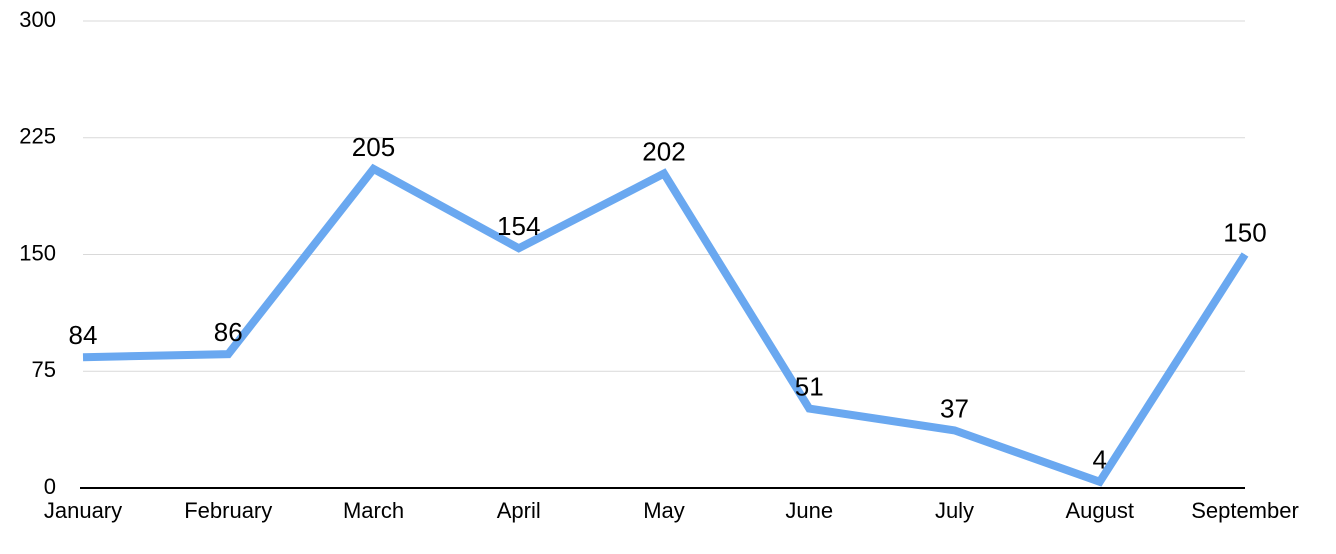  What do you see at coordinates (228, 332) in the screenshot?
I see `data-label: 86` at bounding box center [228, 332].